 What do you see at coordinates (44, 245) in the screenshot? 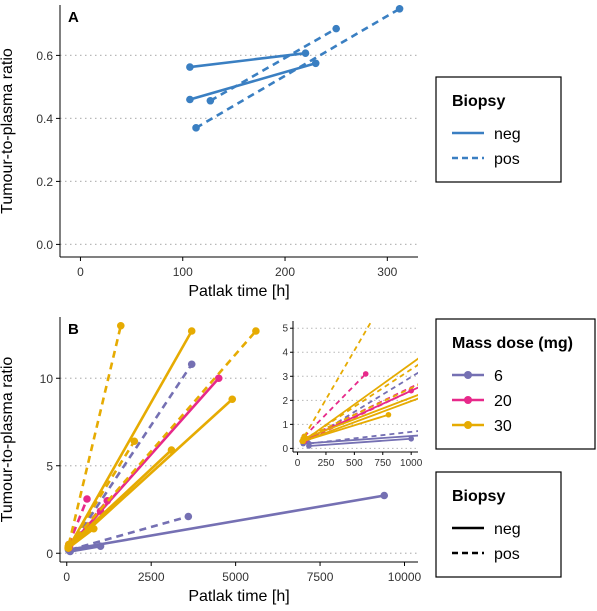
I see `y-tick-label: 0.0` at bounding box center [44, 245].